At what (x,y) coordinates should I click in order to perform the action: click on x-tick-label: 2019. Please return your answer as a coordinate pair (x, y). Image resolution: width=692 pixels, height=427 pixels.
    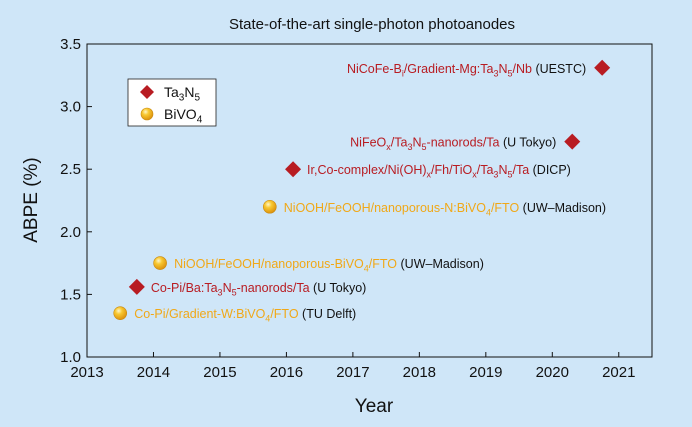
    Looking at the image, I should click on (485, 372).